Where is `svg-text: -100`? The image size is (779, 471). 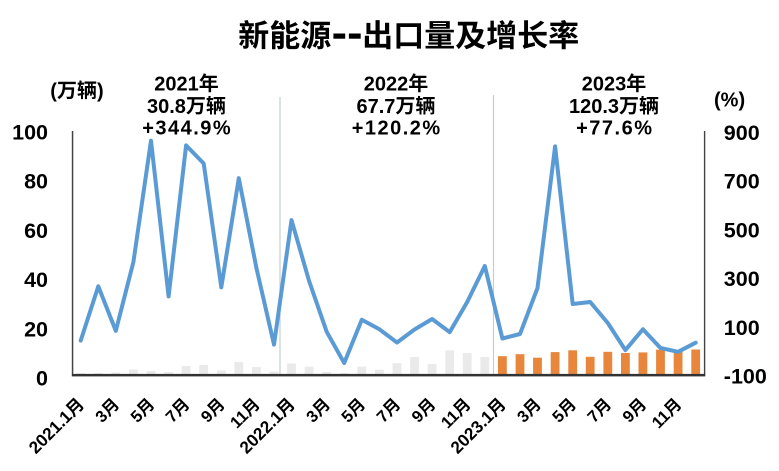 svg-text: -100 is located at coordinates (745, 377).